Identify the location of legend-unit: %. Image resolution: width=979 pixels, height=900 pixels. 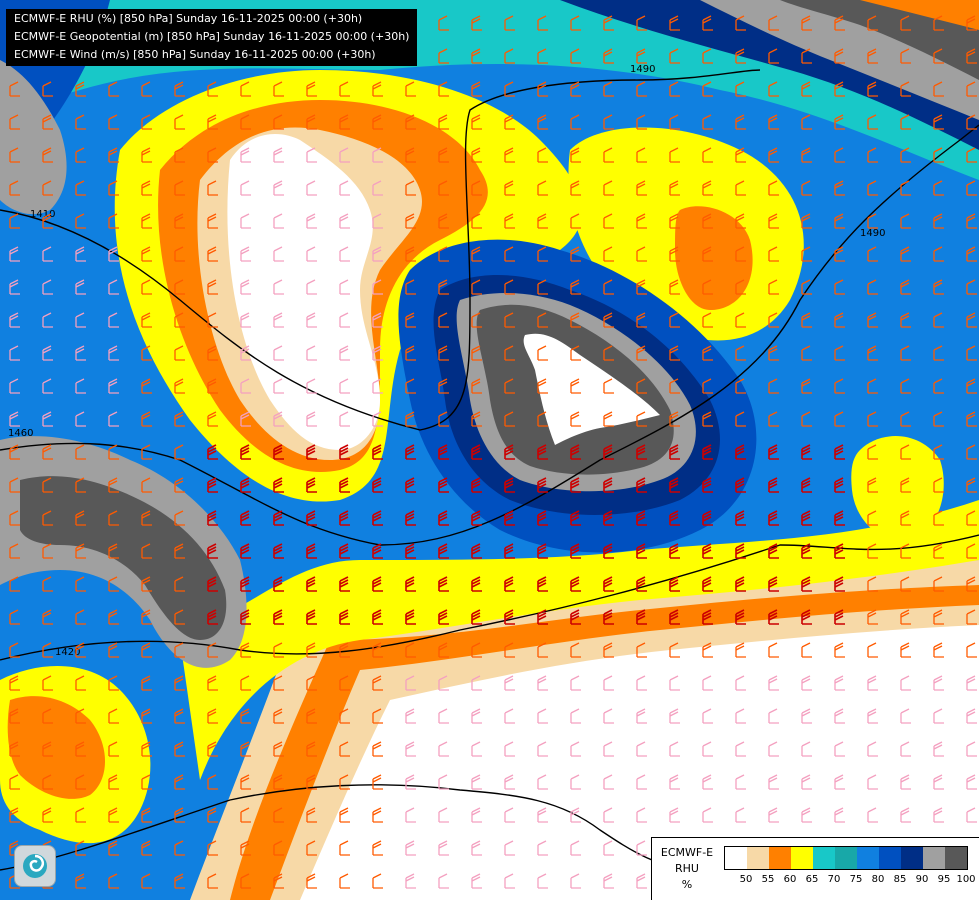
(687, 884).